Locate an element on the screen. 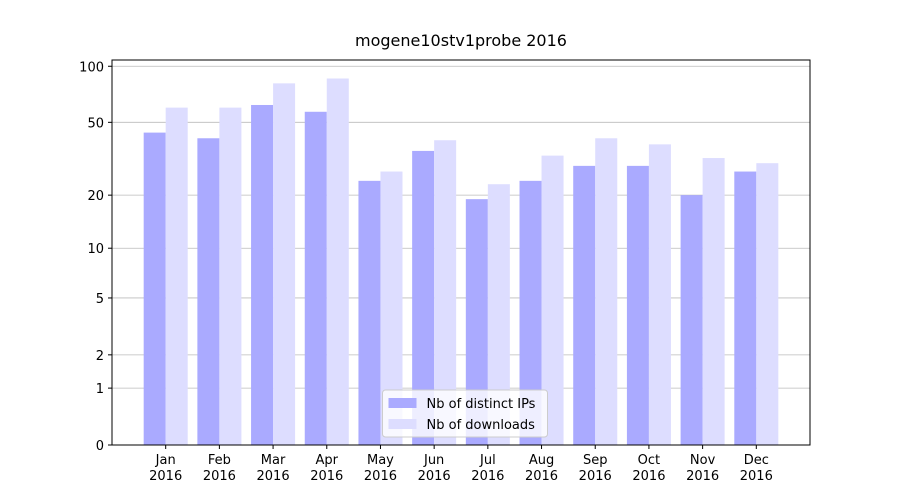 Image resolution: width=900 pixels, height=500 pixels. y-tick-label: 0 is located at coordinates (100, 446).